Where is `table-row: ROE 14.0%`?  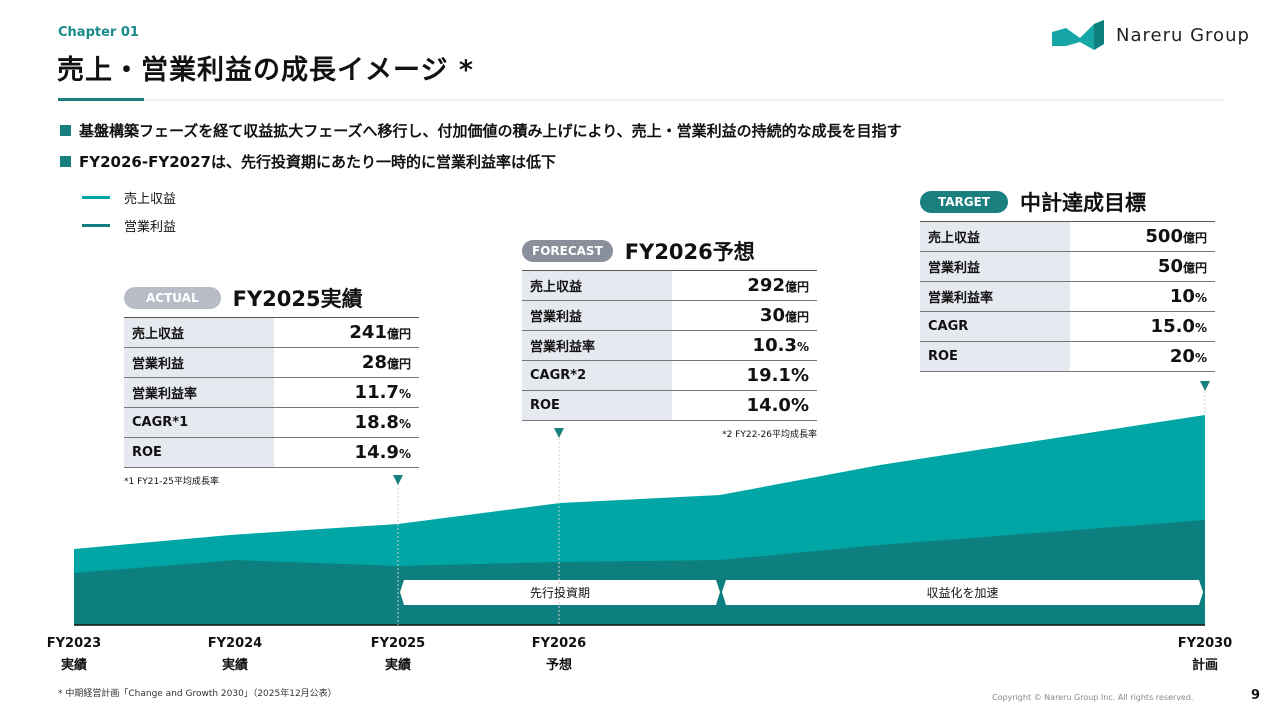 table-row: ROE 14.0% is located at coordinates (669, 405).